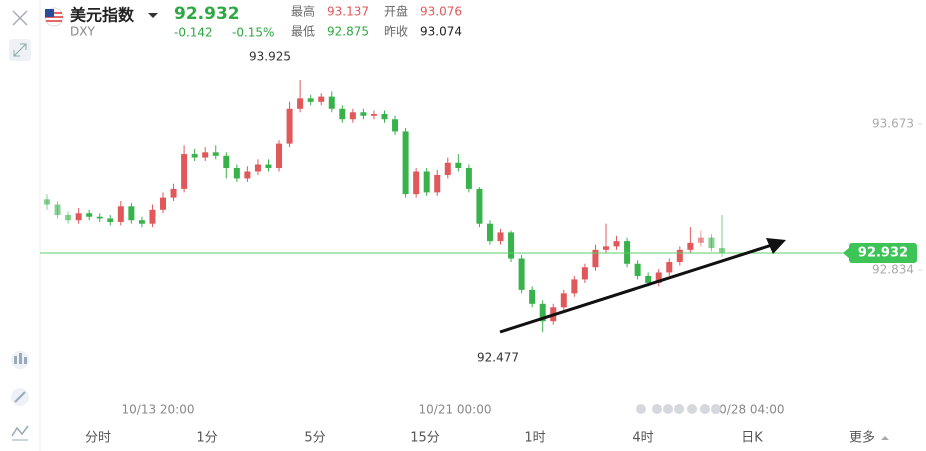 The width and height of the screenshot is (926, 451). I want to click on x-tick-label: 10/13 20:00, so click(158, 410).